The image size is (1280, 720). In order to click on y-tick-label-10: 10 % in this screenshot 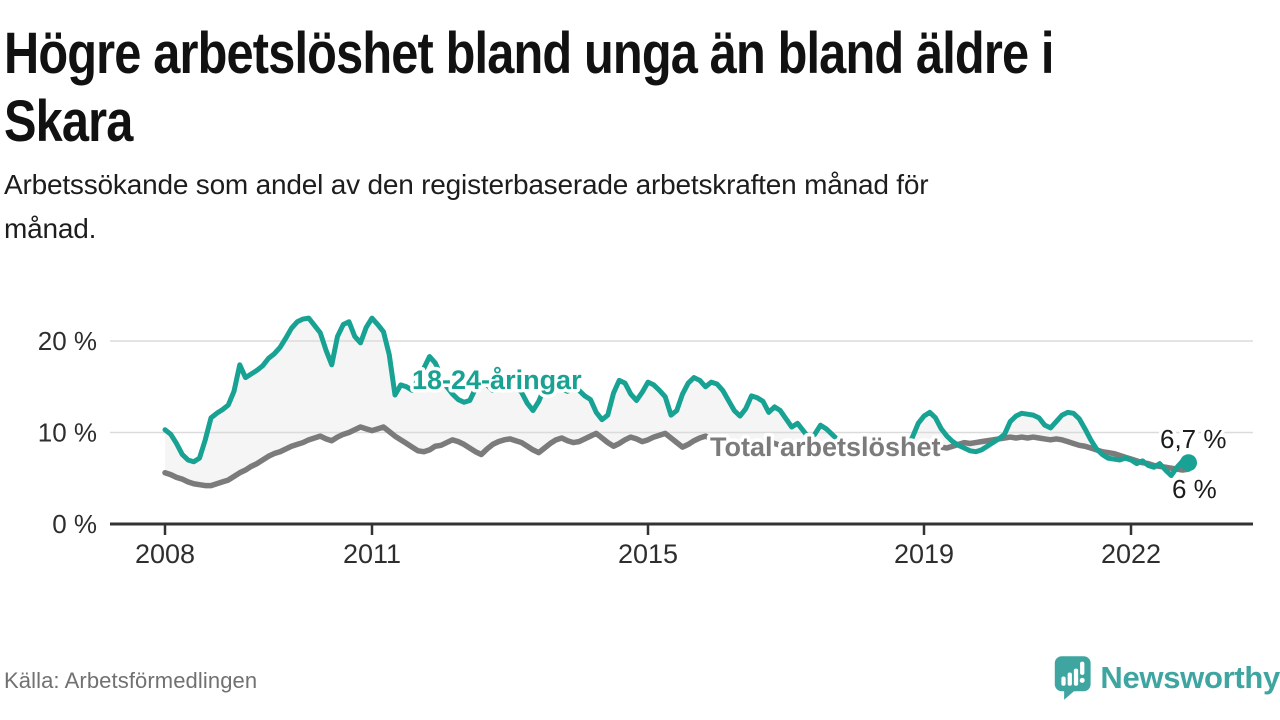, I will do `click(67, 433)`.